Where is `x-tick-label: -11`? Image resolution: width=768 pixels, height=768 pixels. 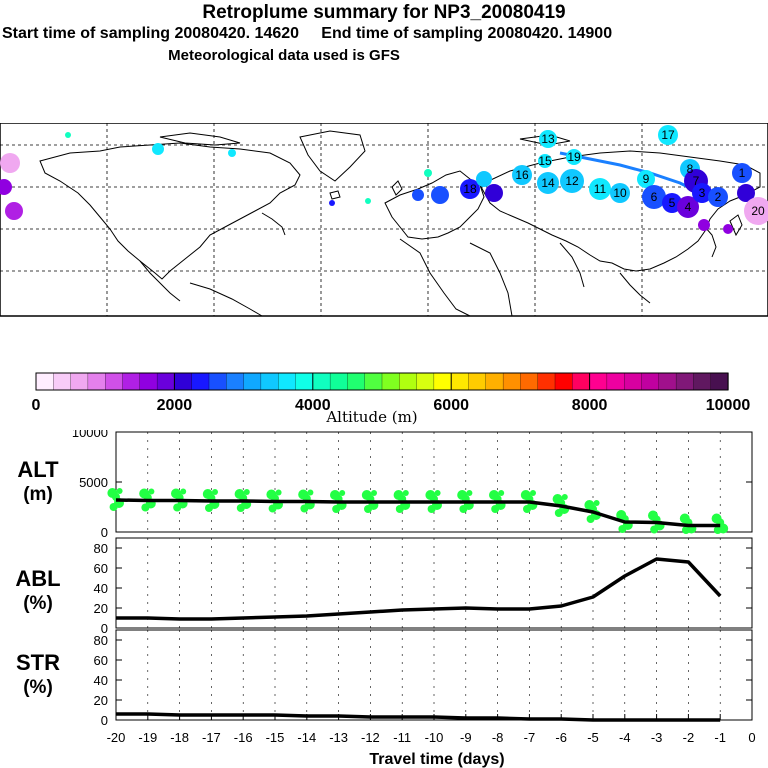 x-tick-label: -11 is located at coordinates (402, 737).